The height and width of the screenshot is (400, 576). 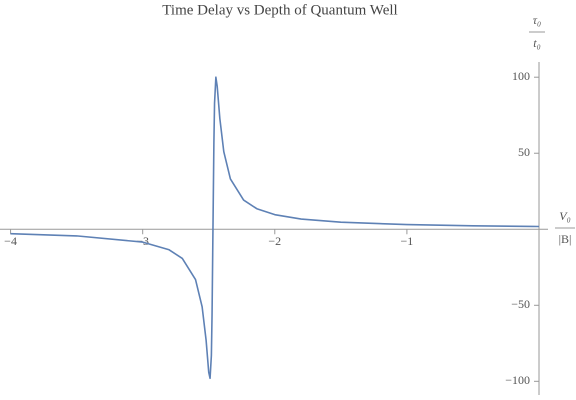 What do you see at coordinates (407, 241) in the screenshot?
I see `x-tick-label: −1` at bounding box center [407, 241].